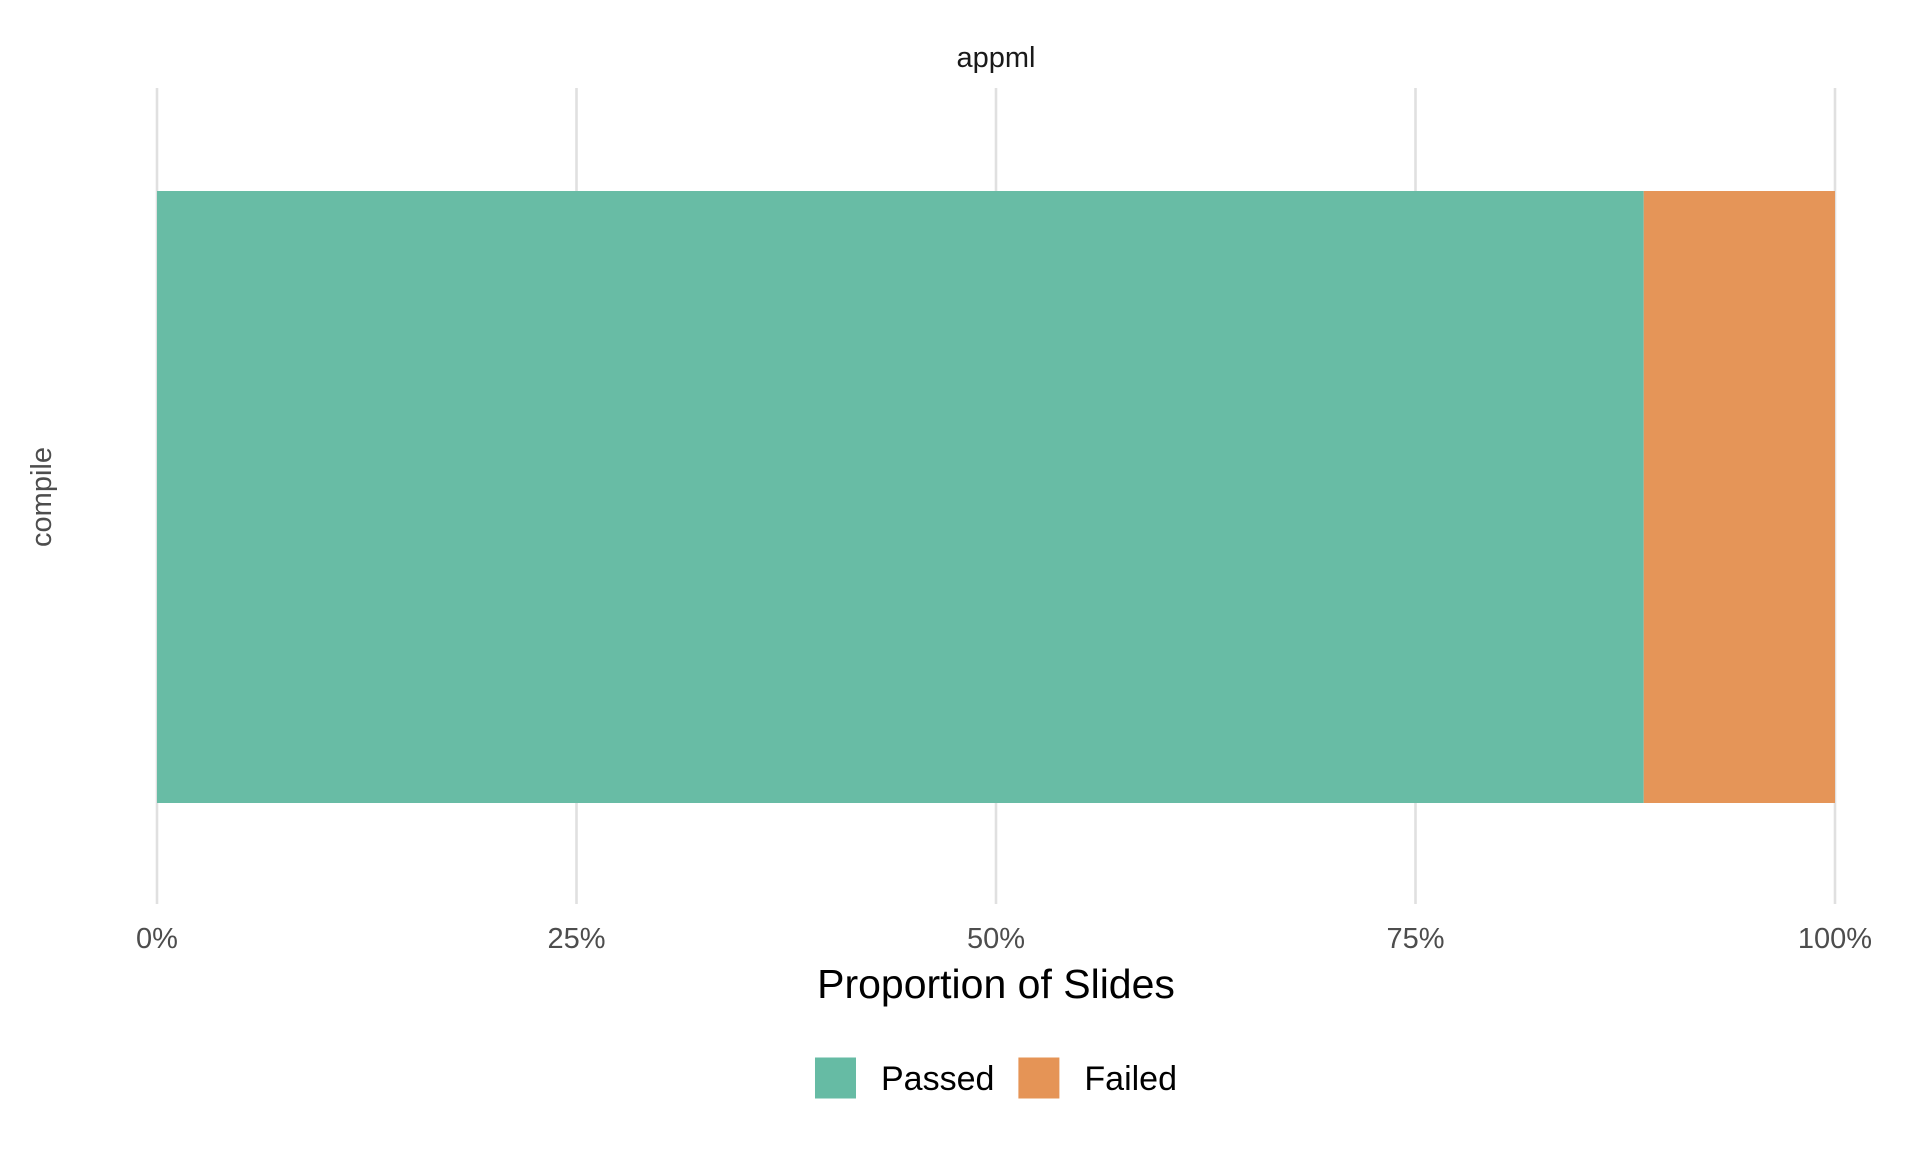 The height and width of the screenshot is (1157, 1920). I want to click on y-axis-title: compile, so click(42, 497).